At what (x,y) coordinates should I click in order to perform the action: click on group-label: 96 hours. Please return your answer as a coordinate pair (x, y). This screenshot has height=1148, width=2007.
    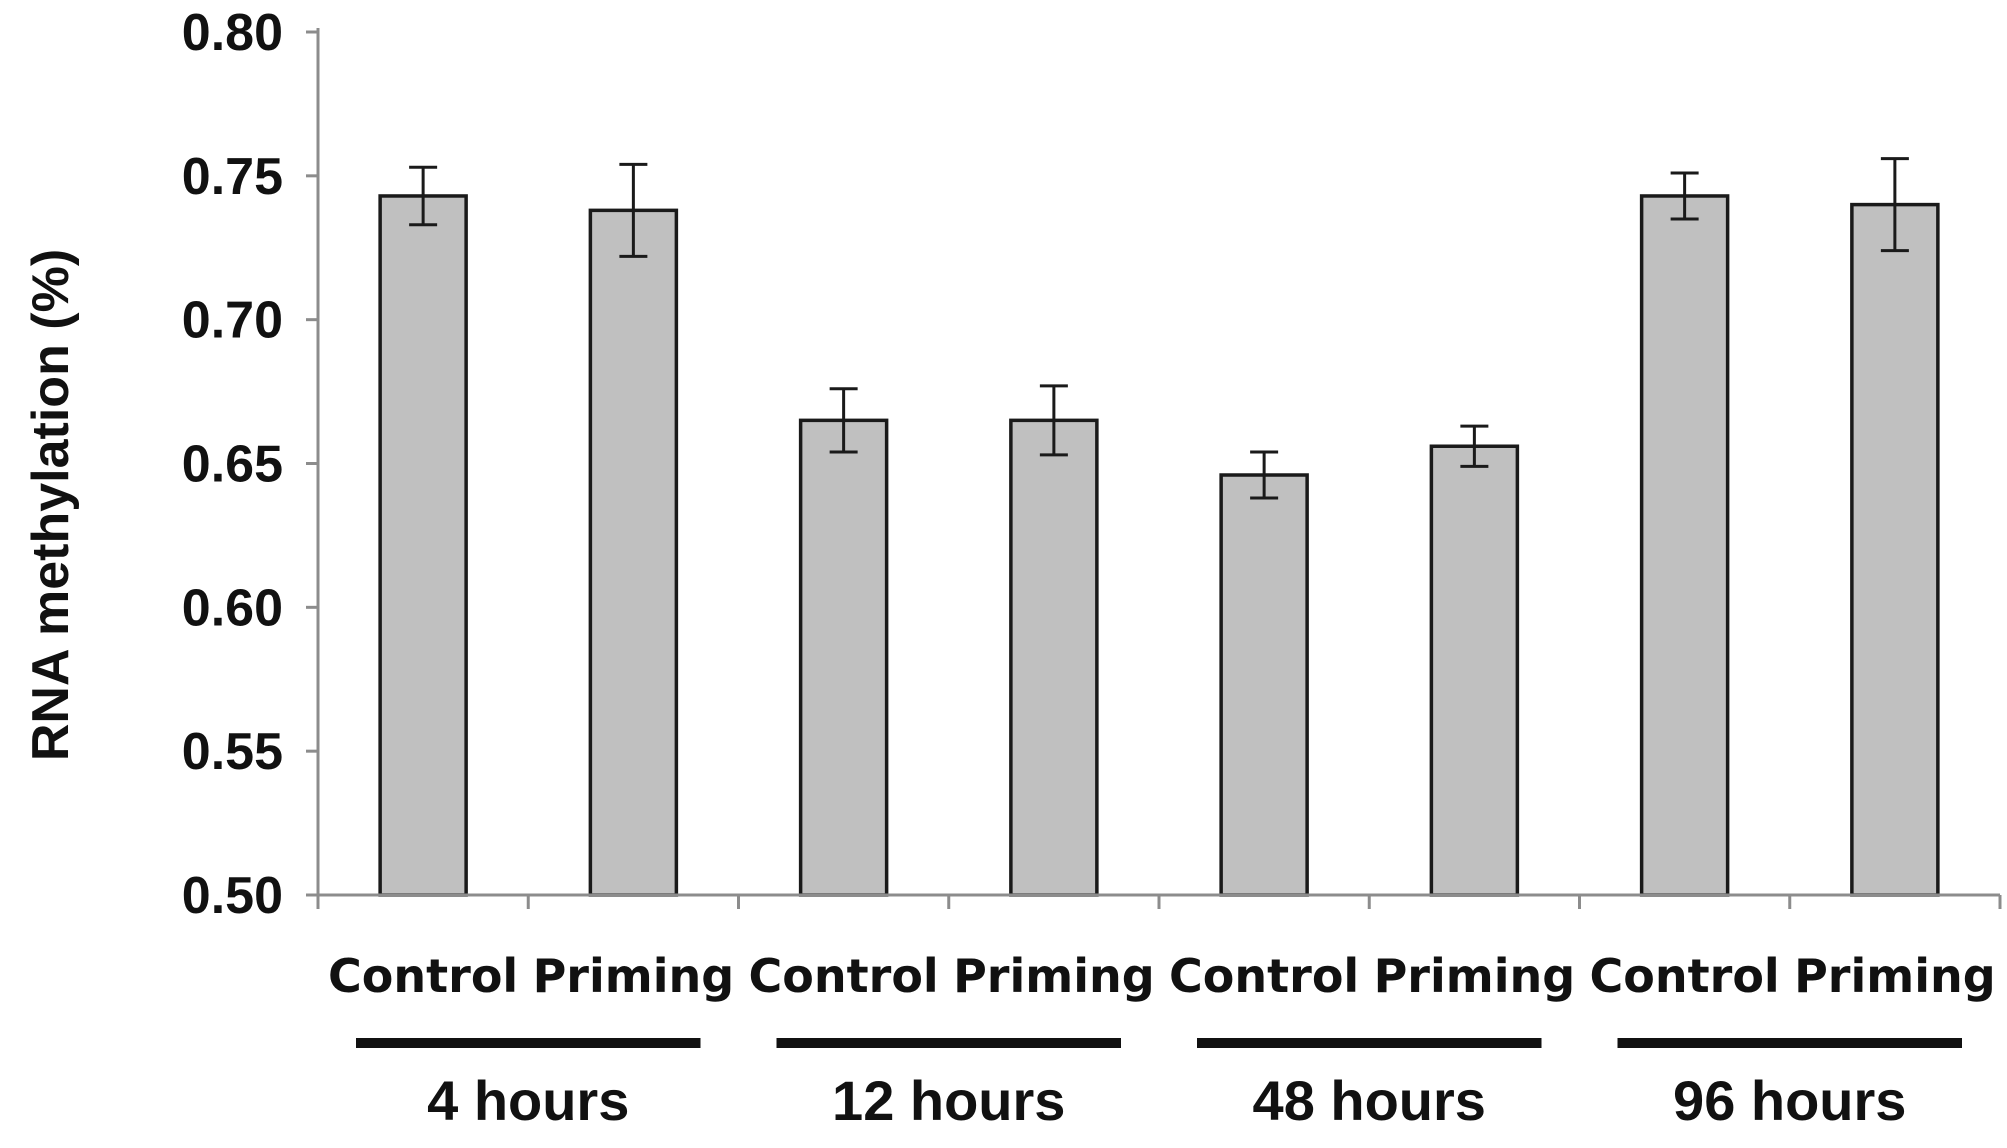
    Looking at the image, I should click on (1789, 1100).